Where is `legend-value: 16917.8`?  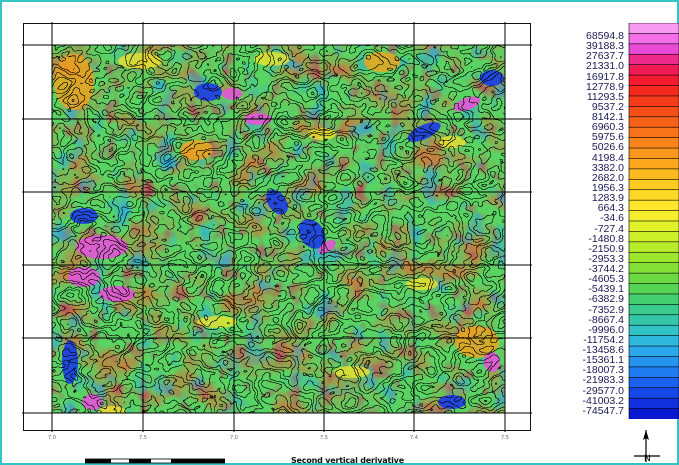 legend-value: 16917.8 is located at coordinates (605, 76).